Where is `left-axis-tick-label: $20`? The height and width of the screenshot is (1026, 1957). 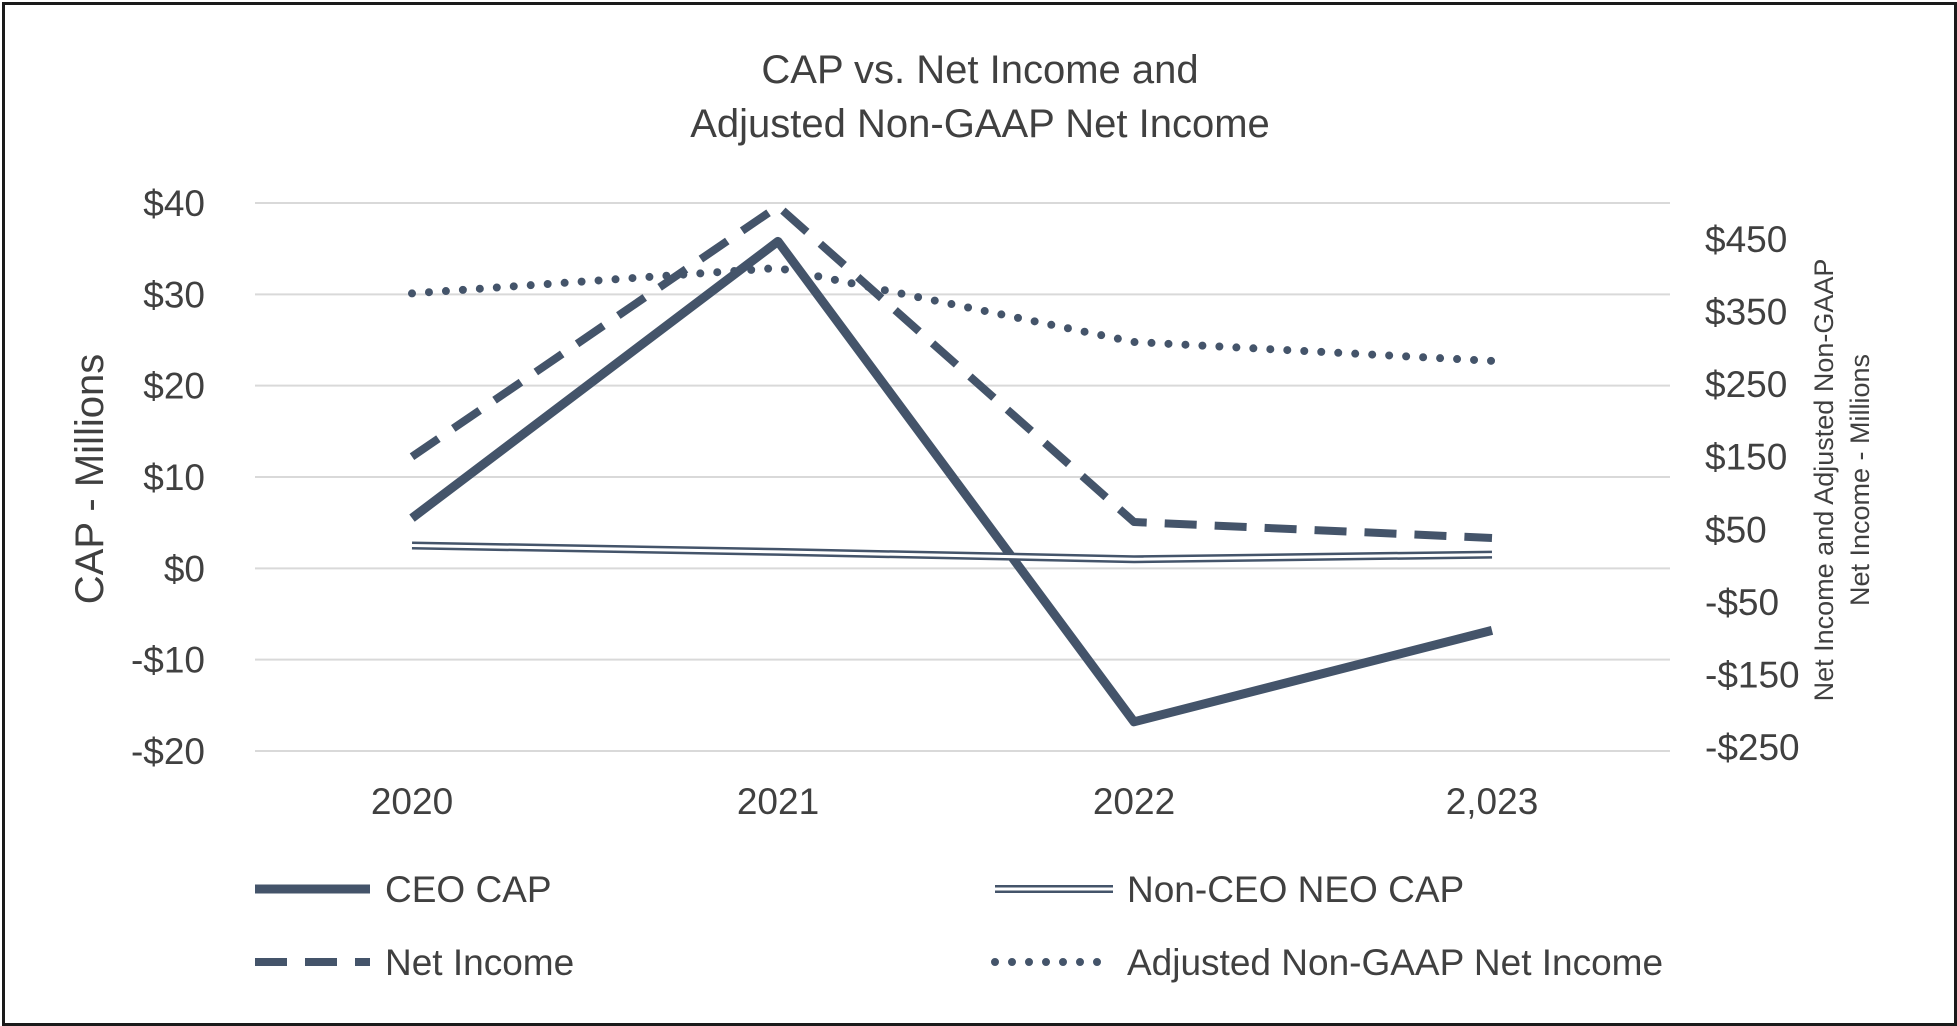 left-axis-tick-label: $20 is located at coordinates (174, 386).